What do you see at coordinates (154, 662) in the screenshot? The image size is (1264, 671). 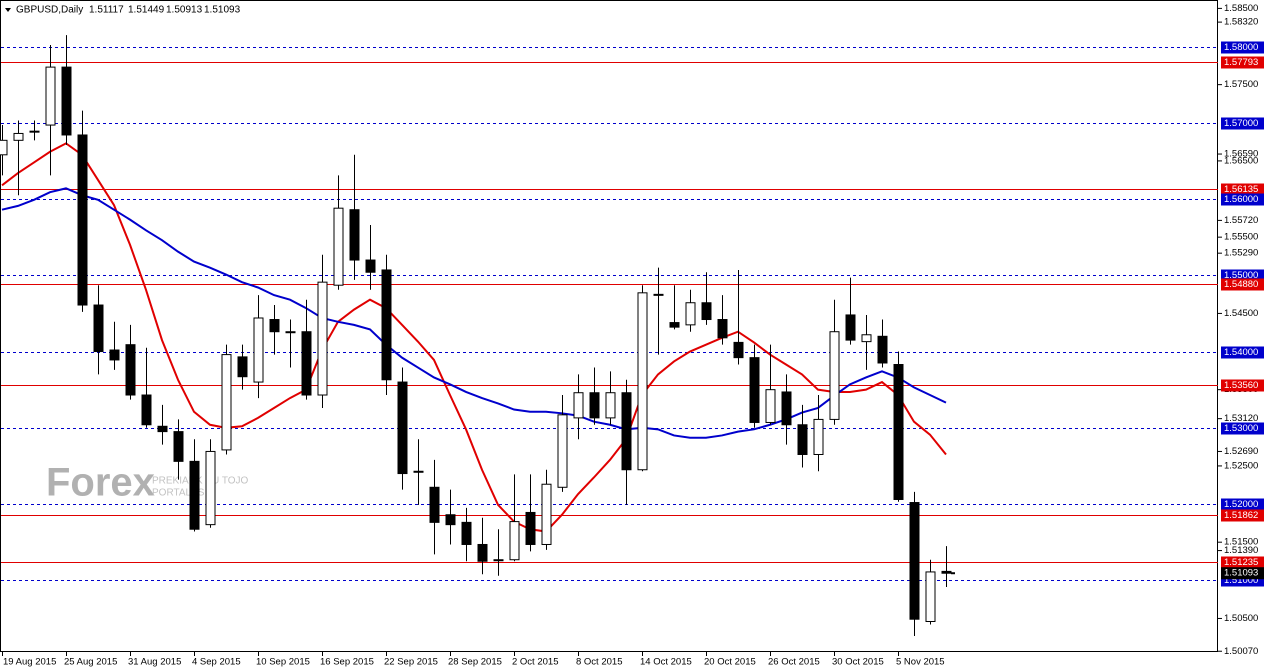 I see `x-tick-label: 31 Aug 2015` at bounding box center [154, 662].